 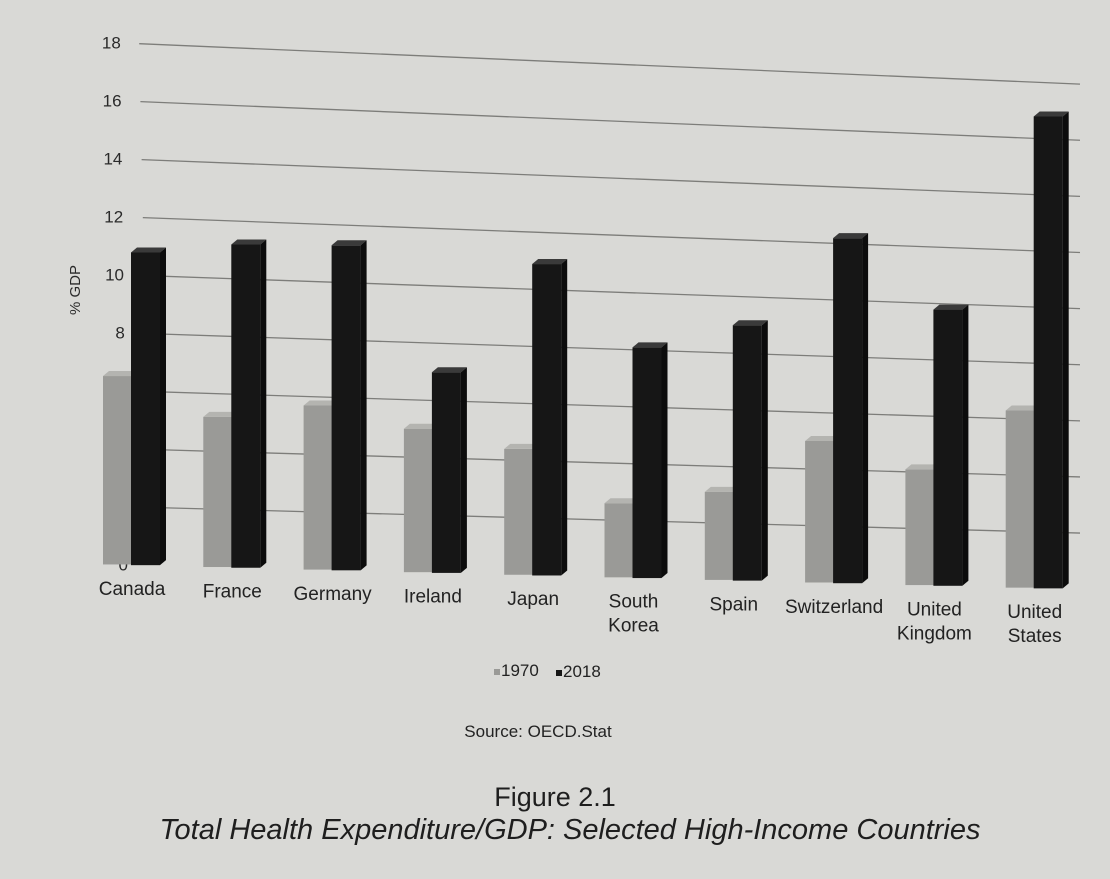 What do you see at coordinates (533, 599) in the screenshot?
I see `category-label: Japan` at bounding box center [533, 599].